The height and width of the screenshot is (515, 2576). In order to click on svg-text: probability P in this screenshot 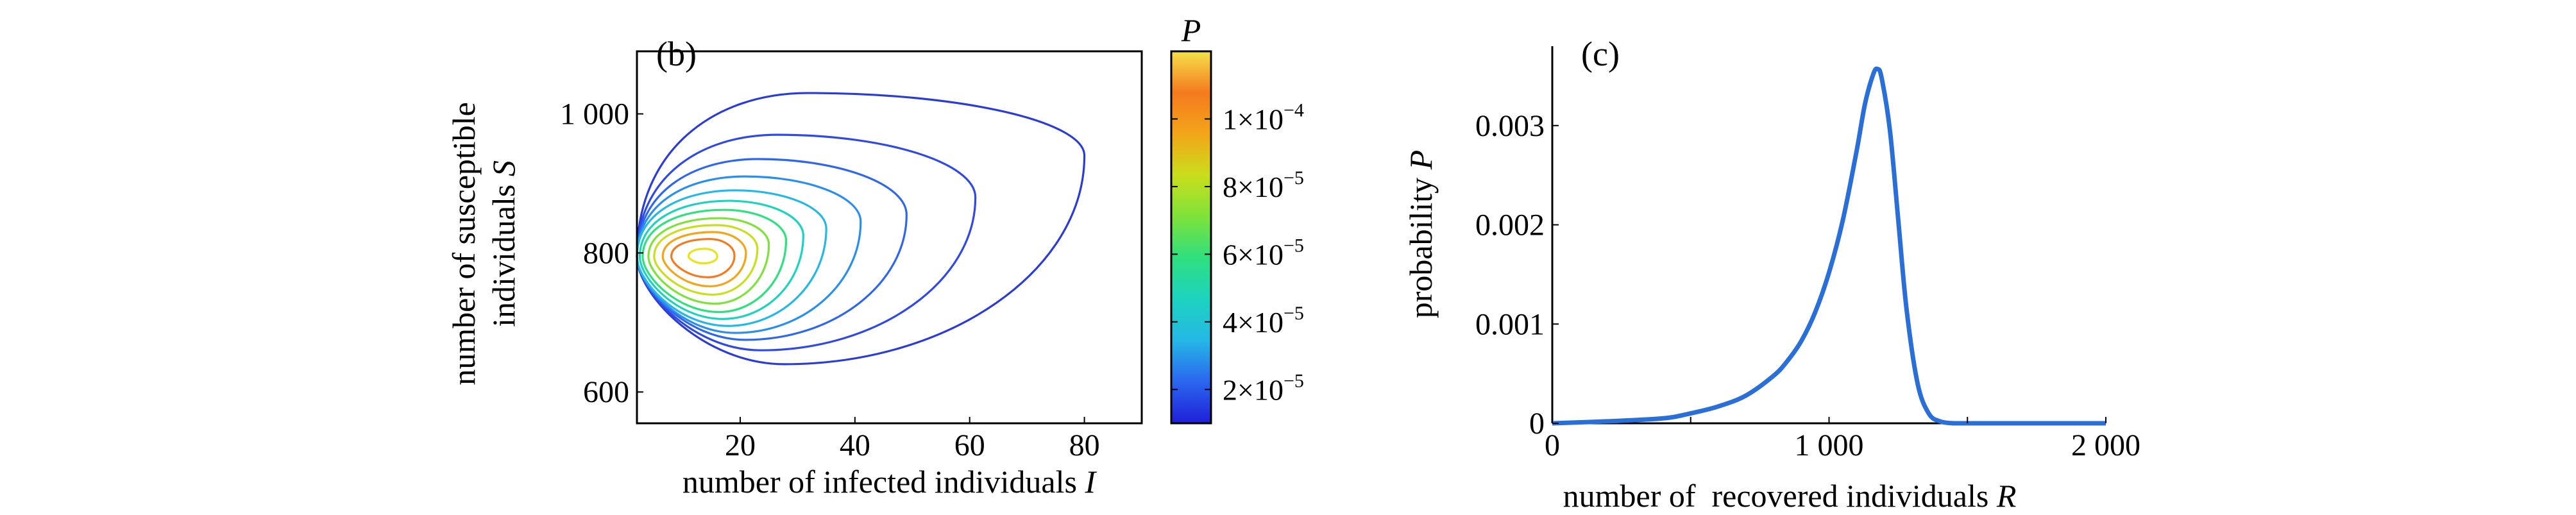, I will do `click(1421, 234)`.